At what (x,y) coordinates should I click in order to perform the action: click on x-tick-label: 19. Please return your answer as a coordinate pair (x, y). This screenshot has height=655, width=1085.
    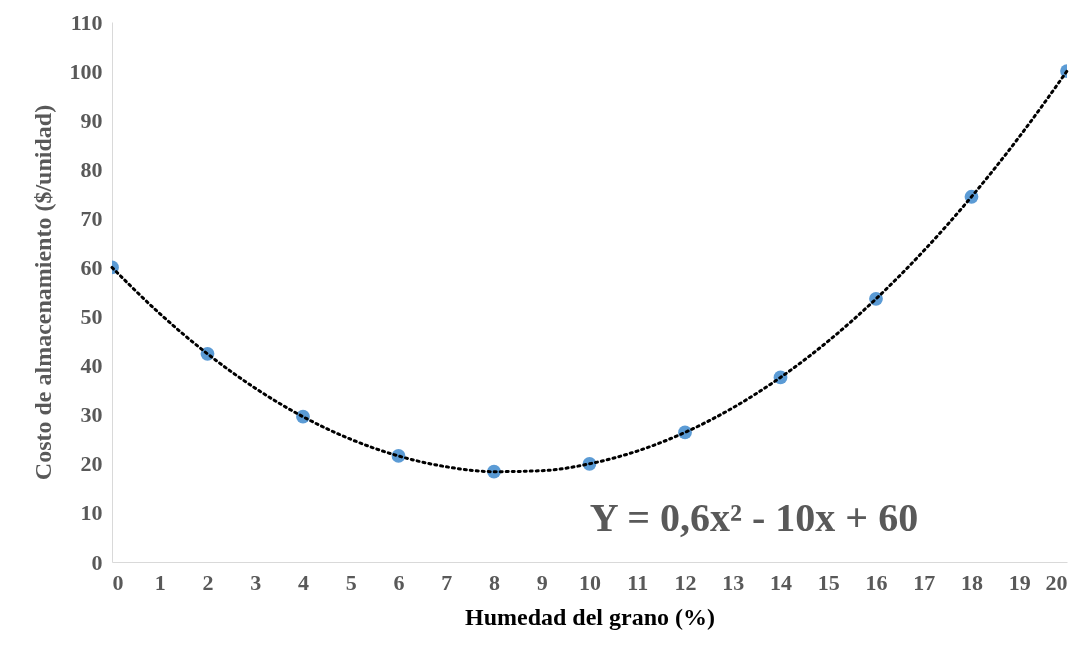
    Looking at the image, I should click on (1019, 582).